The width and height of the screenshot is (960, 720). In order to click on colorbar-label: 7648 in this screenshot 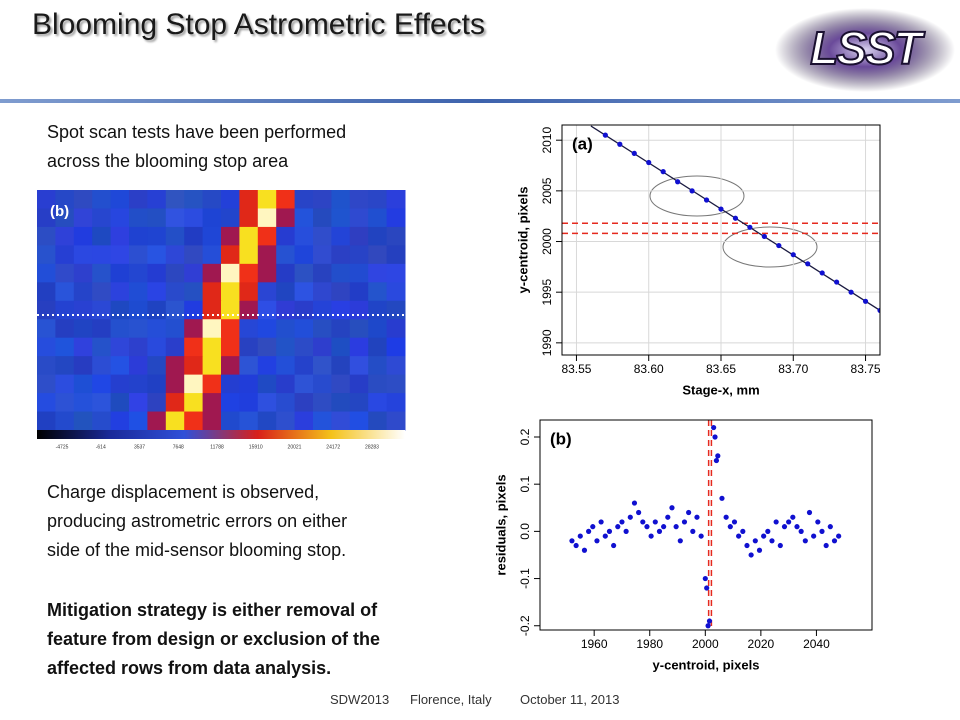, I will do `click(178, 447)`.